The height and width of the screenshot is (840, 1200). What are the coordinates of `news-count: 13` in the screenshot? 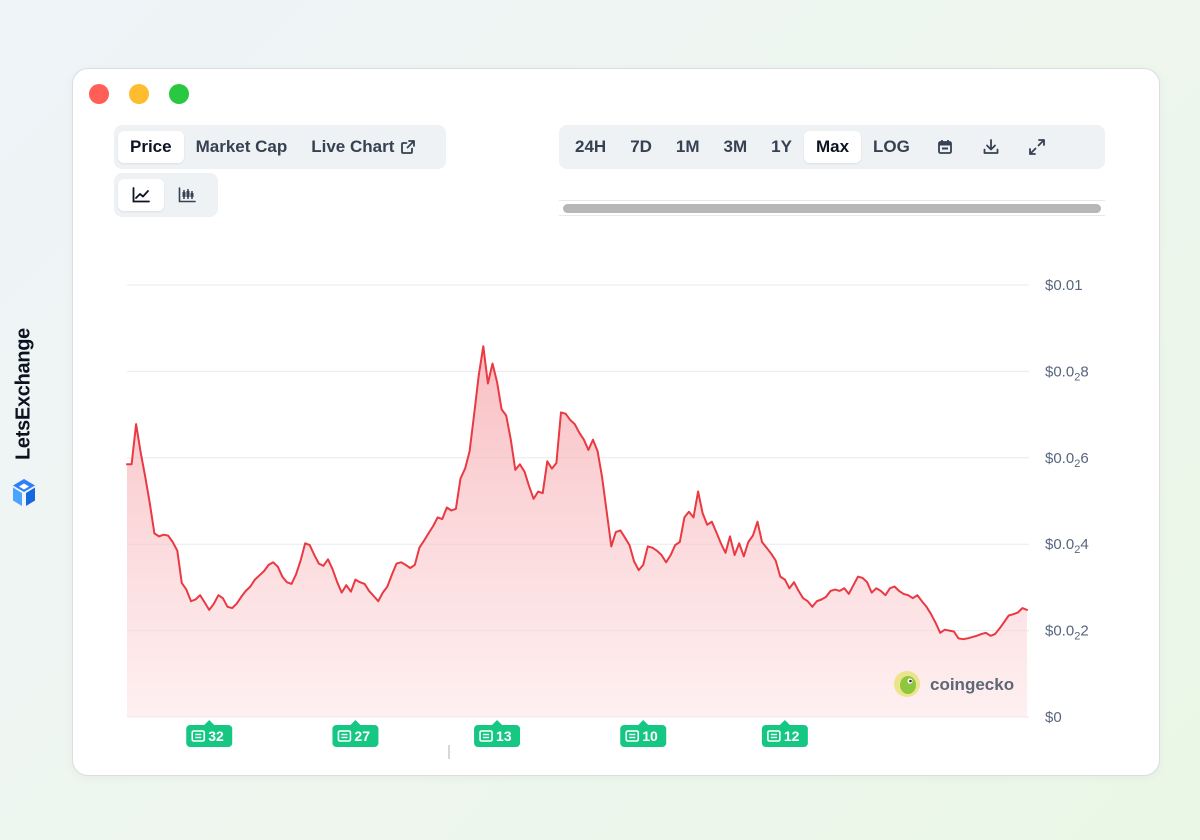 It's located at (504, 736).